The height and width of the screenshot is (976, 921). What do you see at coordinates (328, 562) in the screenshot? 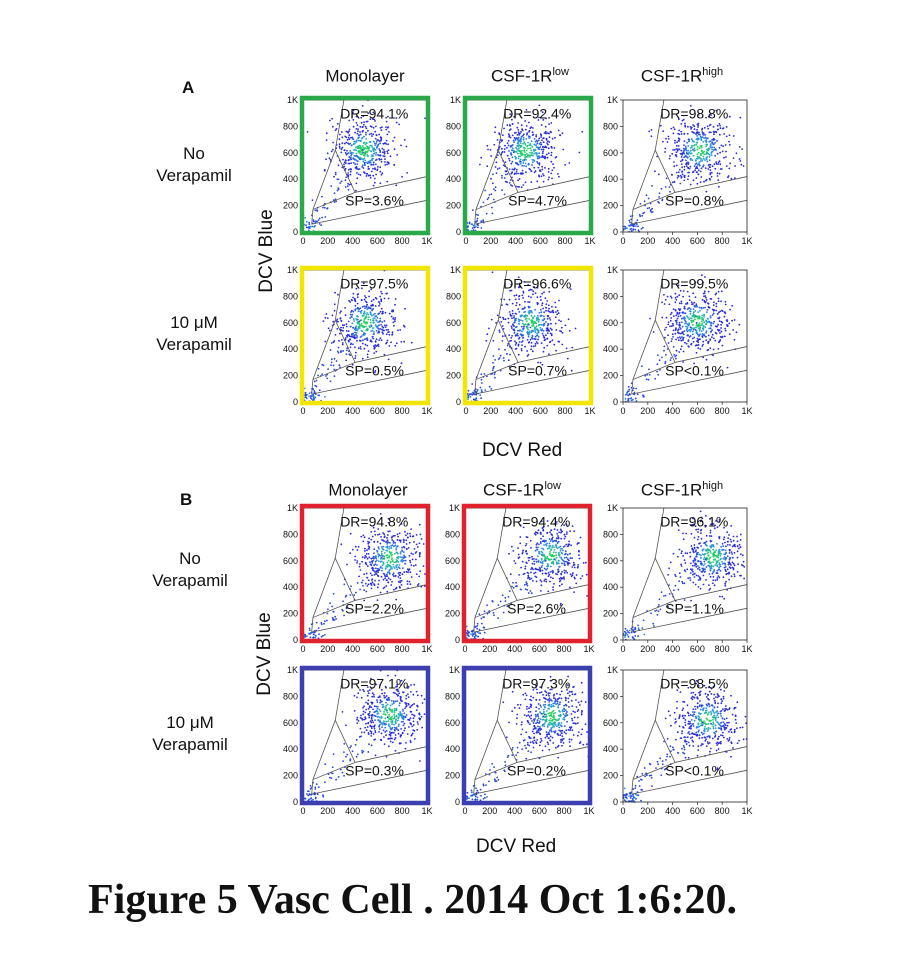
I see `dr-gate-left-edge` at bounding box center [328, 562].